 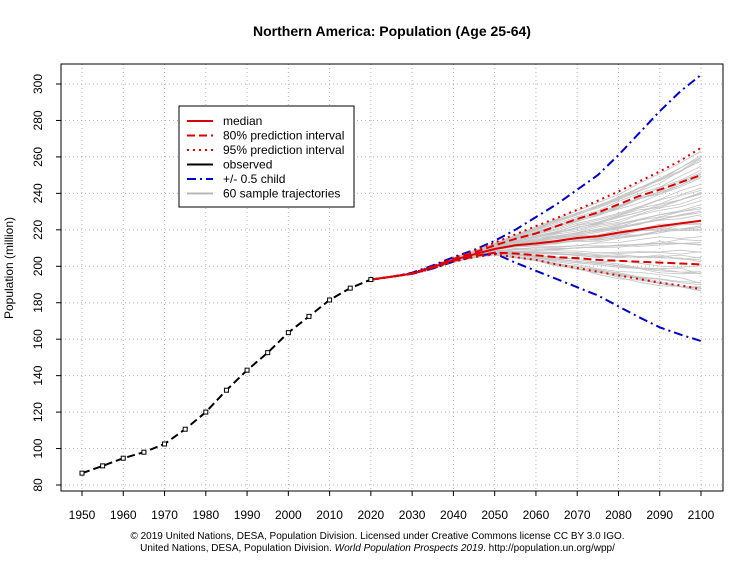 What do you see at coordinates (38, 412) in the screenshot?
I see `y-tick-label: 120` at bounding box center [38, 412].